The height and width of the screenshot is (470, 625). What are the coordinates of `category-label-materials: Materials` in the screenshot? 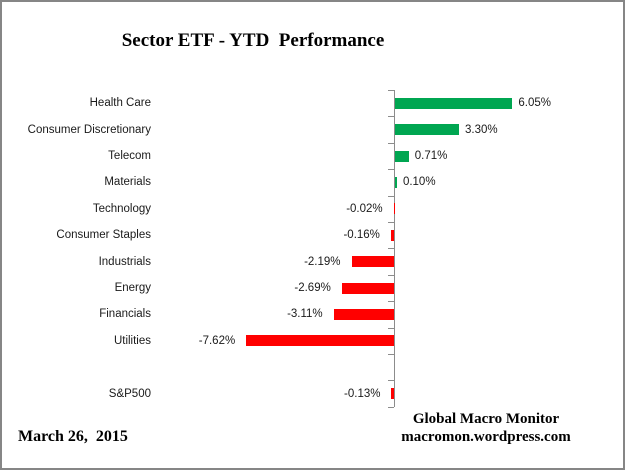 It's located at (127, 182).